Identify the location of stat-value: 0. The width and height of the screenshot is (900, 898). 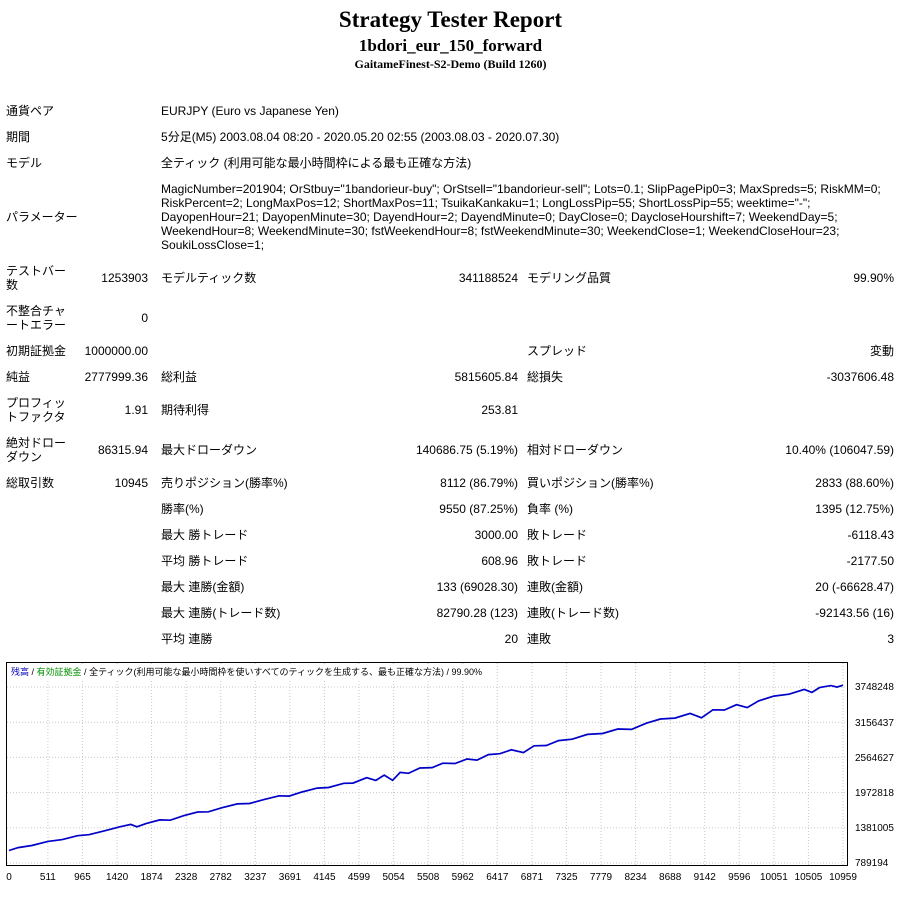
(145, 318).